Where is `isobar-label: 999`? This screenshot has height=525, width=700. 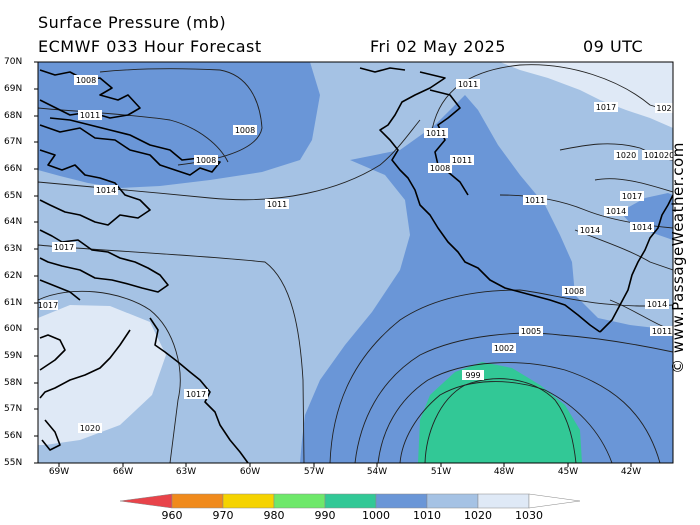 isobar-label: 999 is located at coordinates (473, 375).